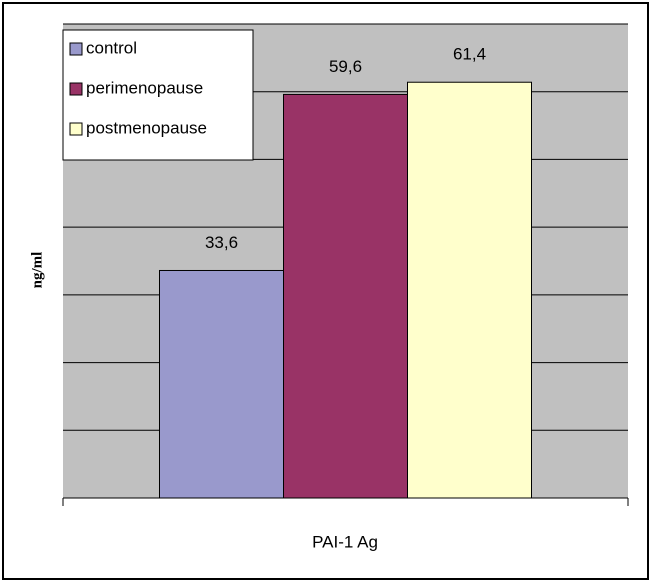 The image size is (652, 585). I want to click on legend: control perimenopause postmenopause, so click(158, 95).